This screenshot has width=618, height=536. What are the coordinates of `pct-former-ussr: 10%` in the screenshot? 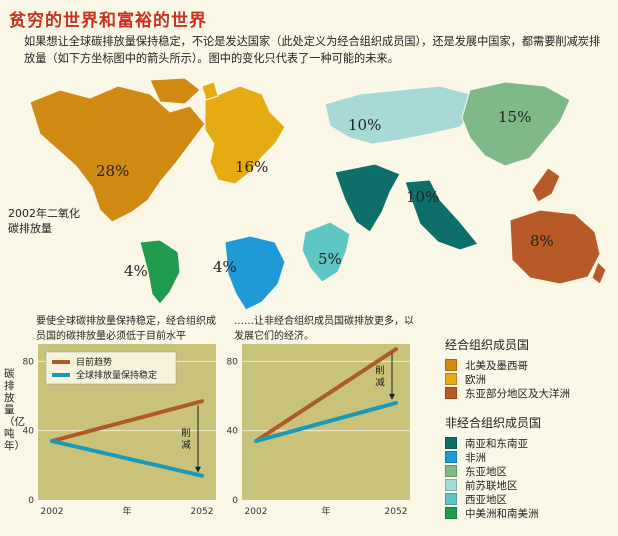 It's located at (365, 125).